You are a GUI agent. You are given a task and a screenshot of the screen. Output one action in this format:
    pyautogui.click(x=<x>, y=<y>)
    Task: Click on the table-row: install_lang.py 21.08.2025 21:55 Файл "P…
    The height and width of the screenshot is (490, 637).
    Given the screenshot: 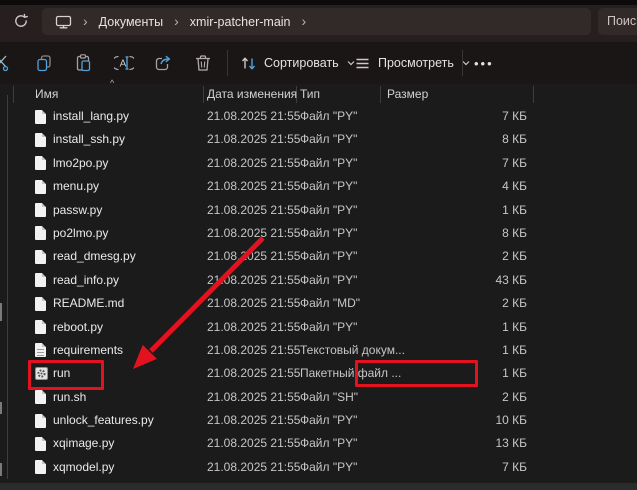 What is the action you would take?
    pyautogui.click(x=318, y=116)
    